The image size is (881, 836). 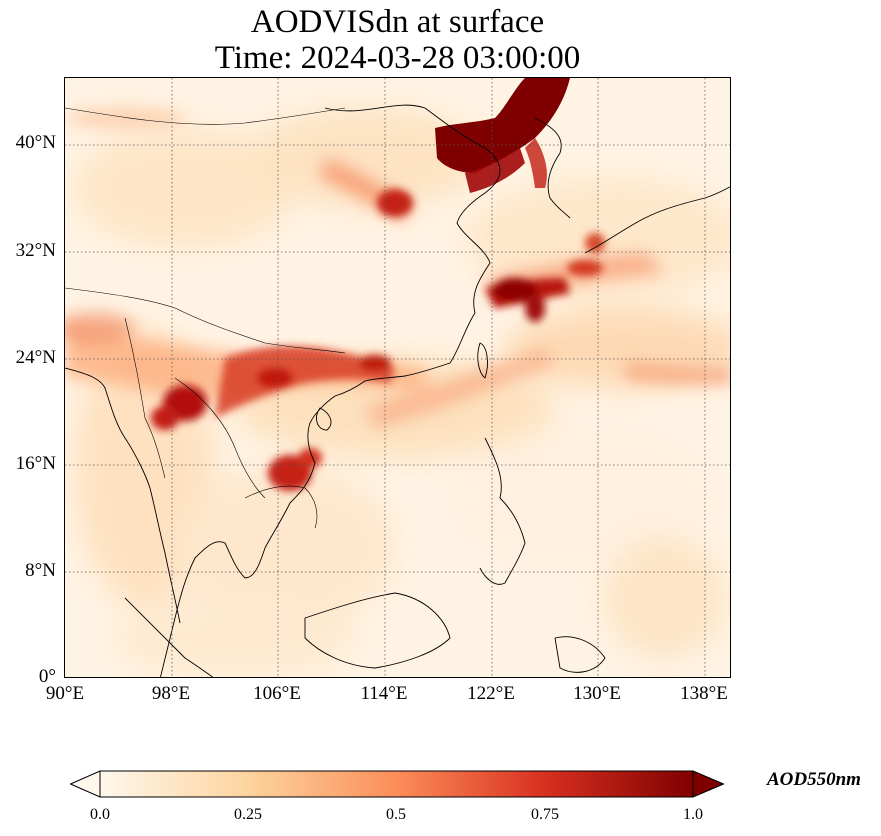 What do you see at coordinates (65, 693) in the screenshot?
I see `lon-label-90E: 90°E` at bounding box center [65, 693].